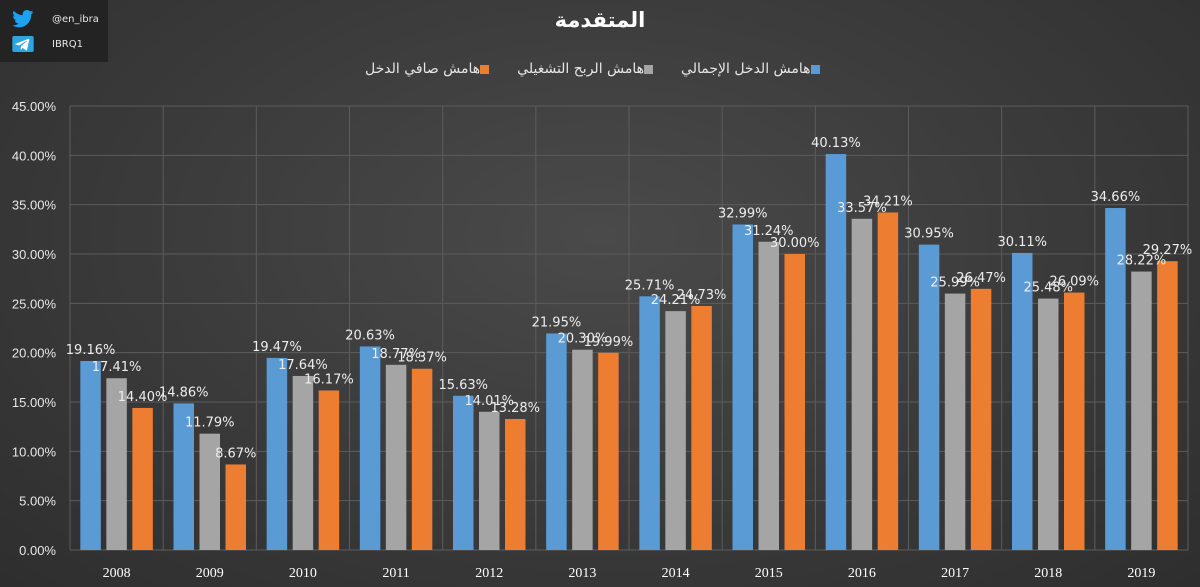 The width and height of the screenshot is (1200, 587). Describe the element at coordinates (1048, 288) in the screenshot. I see `data-label: 25.48%` at that location.